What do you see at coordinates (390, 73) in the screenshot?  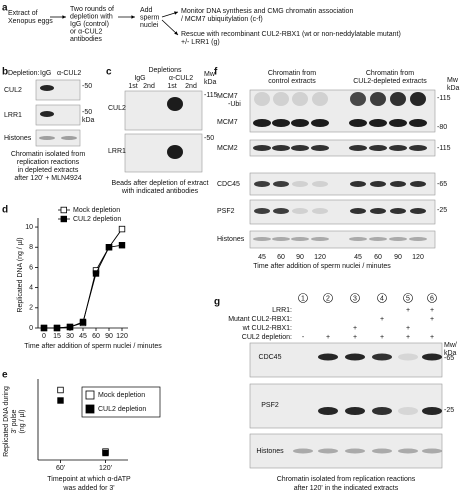 I see `group-header: Chromatin from` at bounding box center [390, 73].